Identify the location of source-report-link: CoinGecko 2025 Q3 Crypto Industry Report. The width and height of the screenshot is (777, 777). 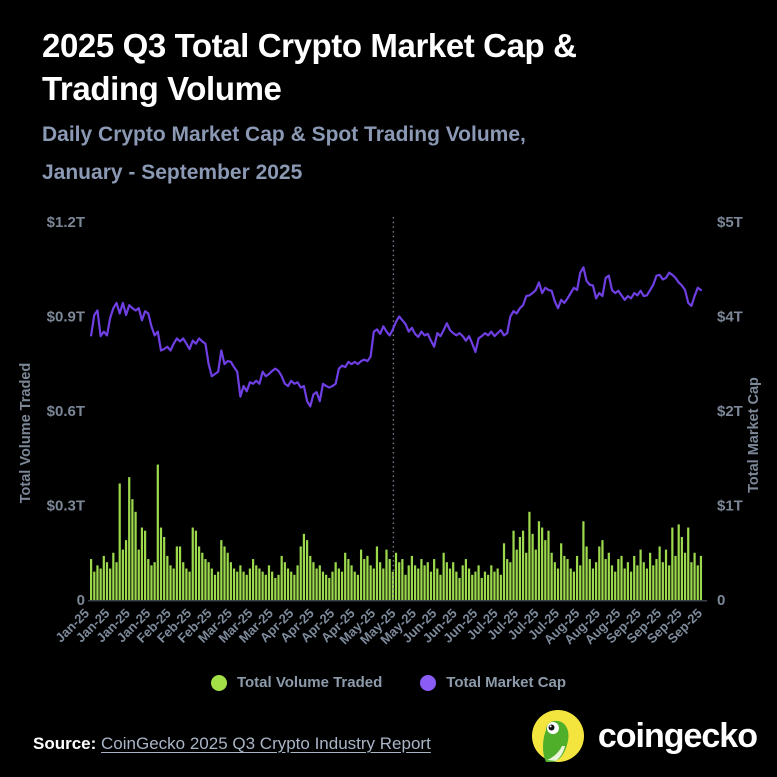
(266, 743).